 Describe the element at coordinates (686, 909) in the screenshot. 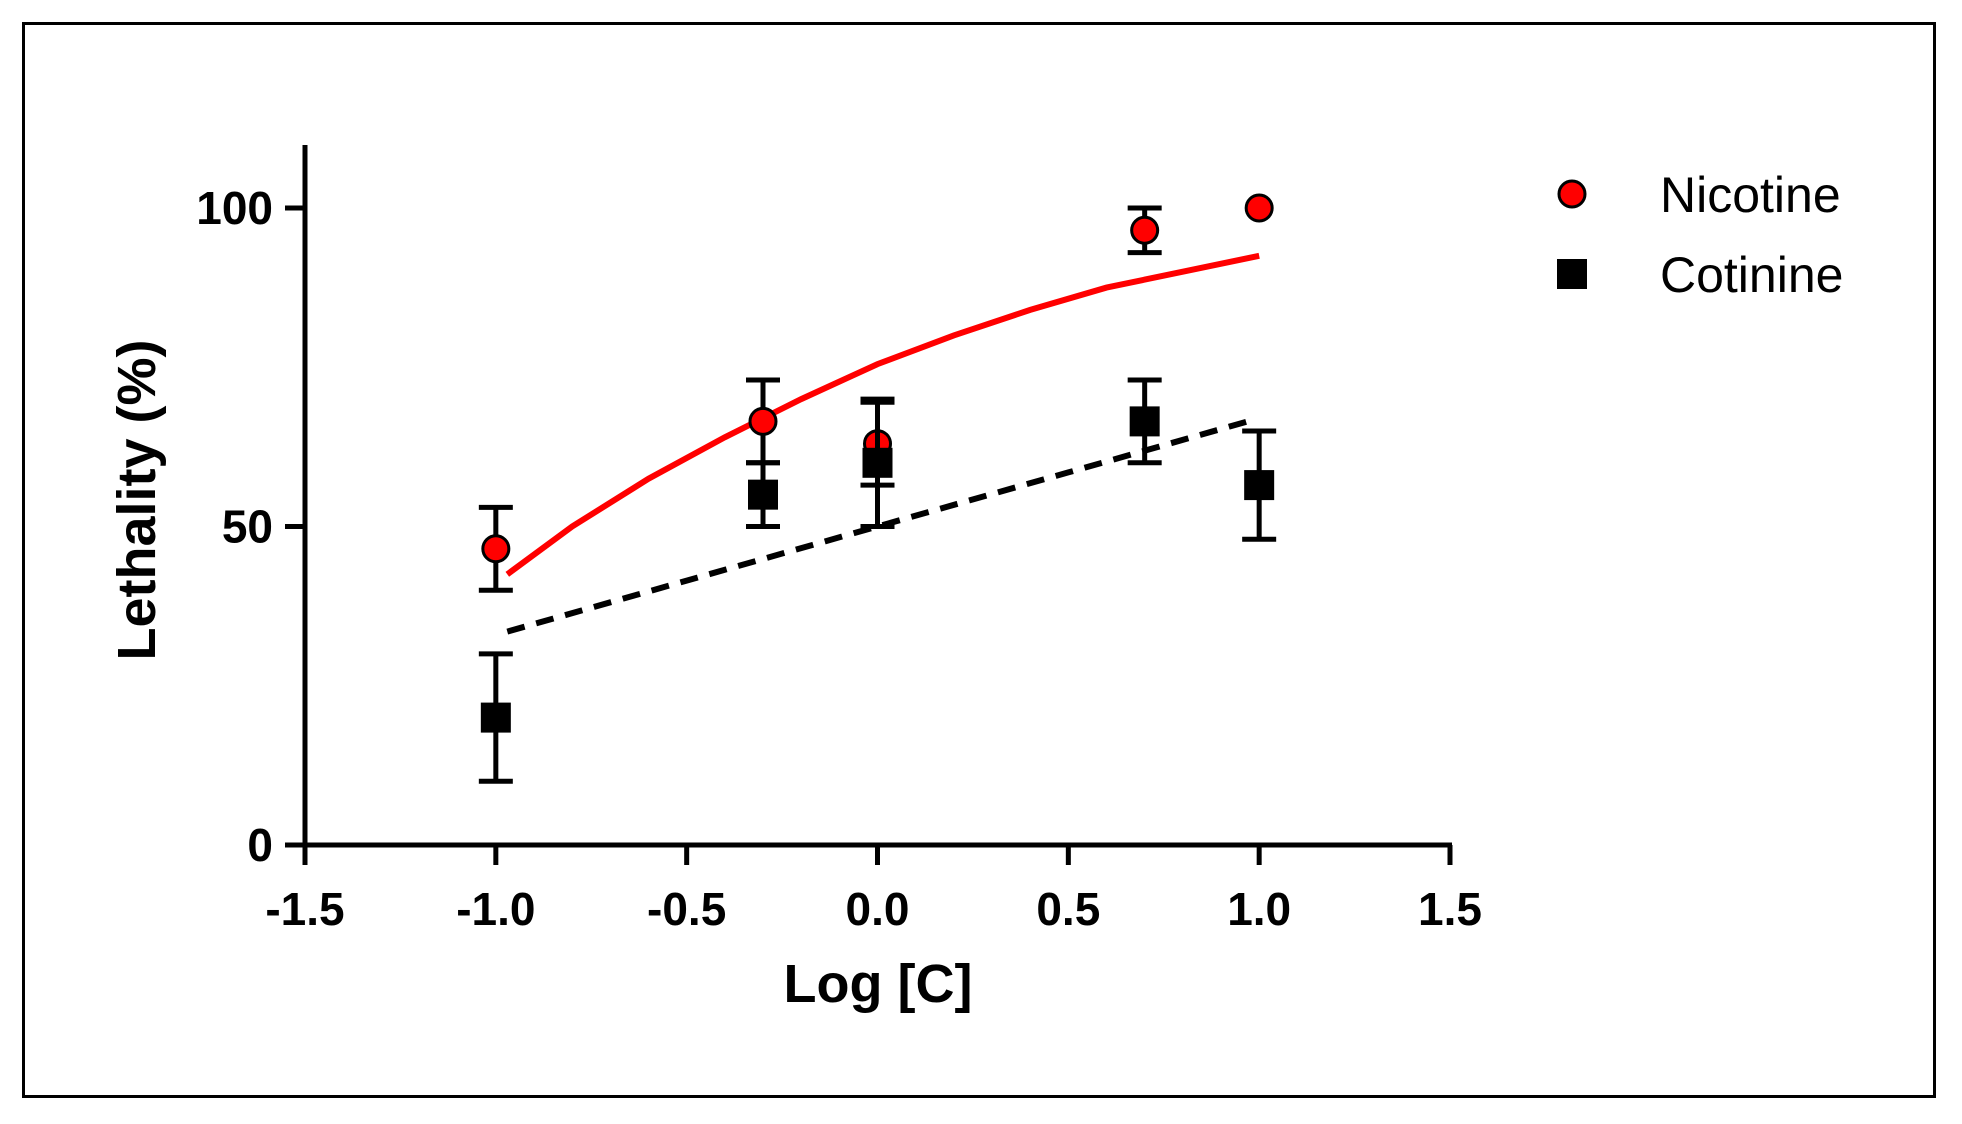

I see `x-tick-label: -0.5` at that location.